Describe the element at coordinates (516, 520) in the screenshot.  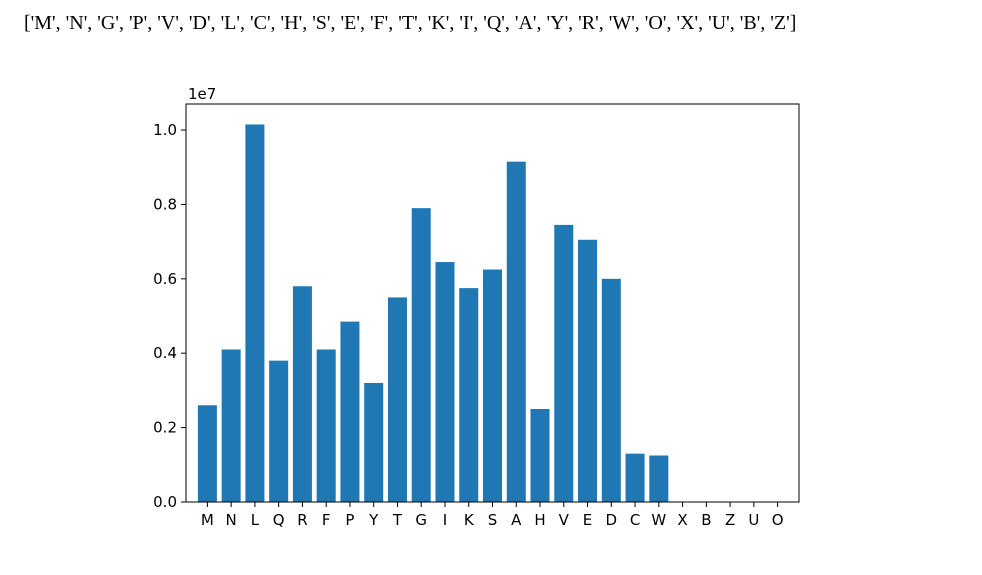
I see `x-tick-label: A` at that location.